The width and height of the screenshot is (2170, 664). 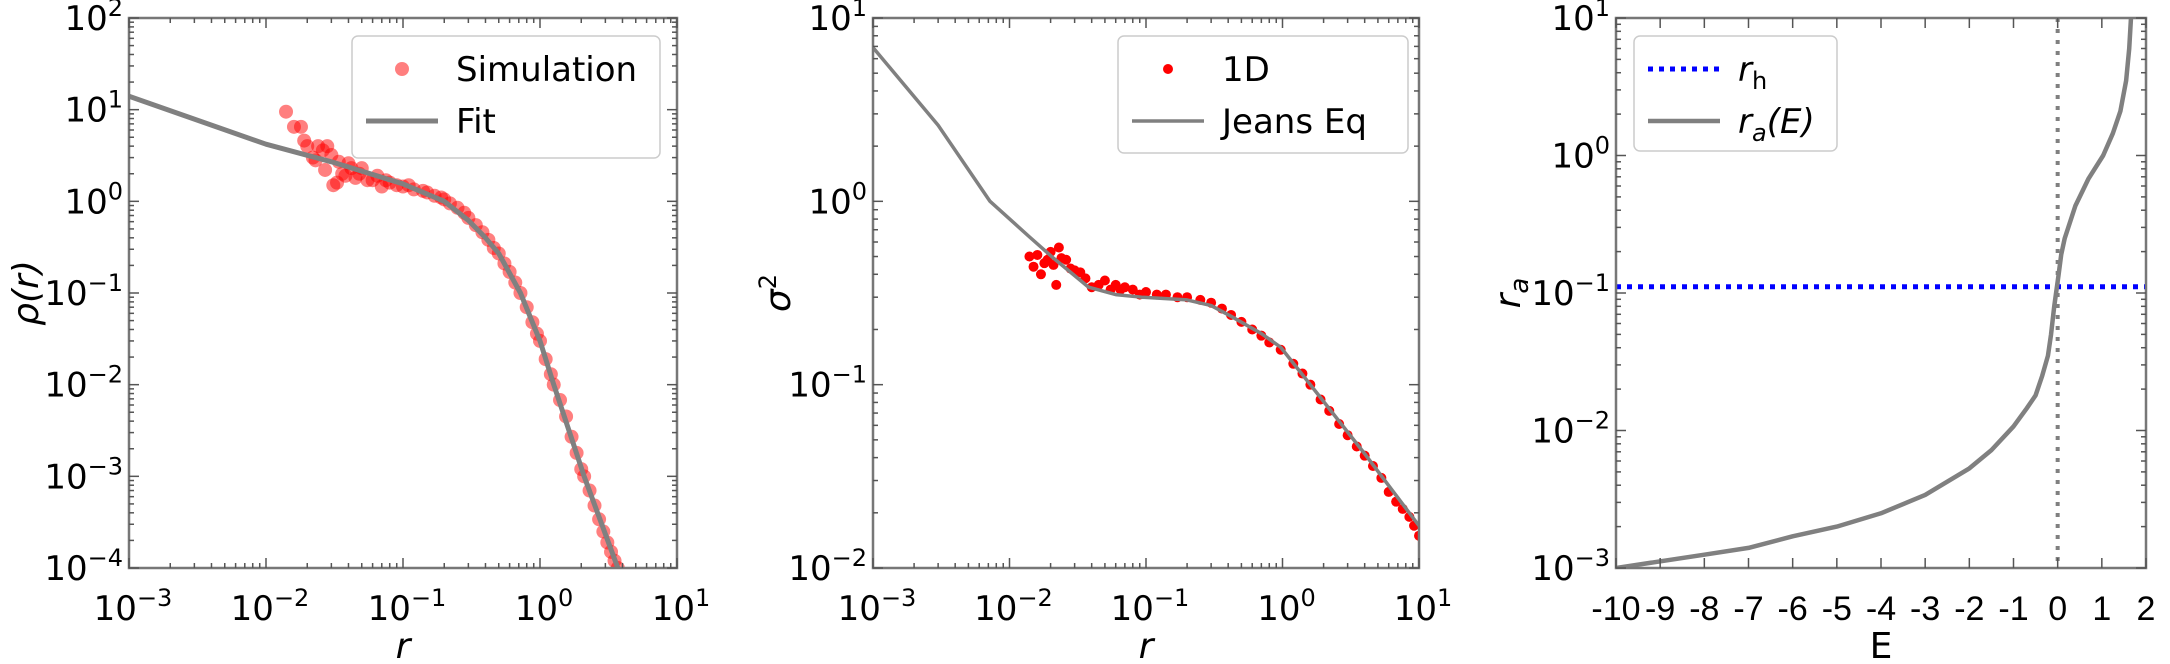 What do you see at coordinates (1704, 609) in the screenshot?
I see `x-tick-label: -8` at bounding box center [1704, 609].